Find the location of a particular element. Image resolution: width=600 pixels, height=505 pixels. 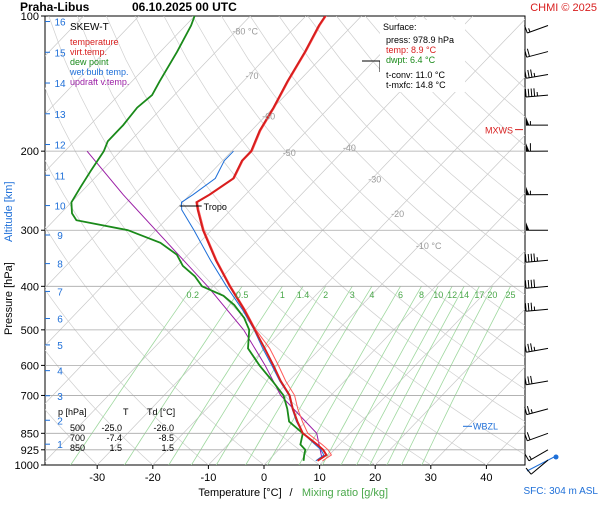

mixing-ratio-label: 3 is located at coordinates (352, 295).